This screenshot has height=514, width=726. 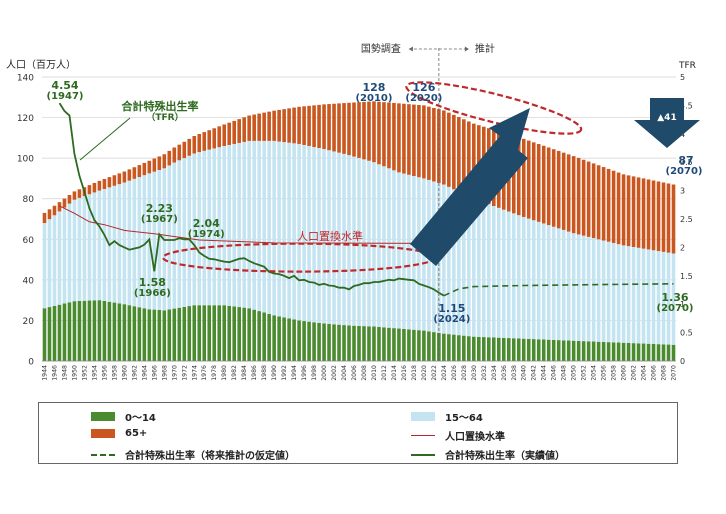 I want to click on x-tick-label: 2046, so click(x=554, y=373).